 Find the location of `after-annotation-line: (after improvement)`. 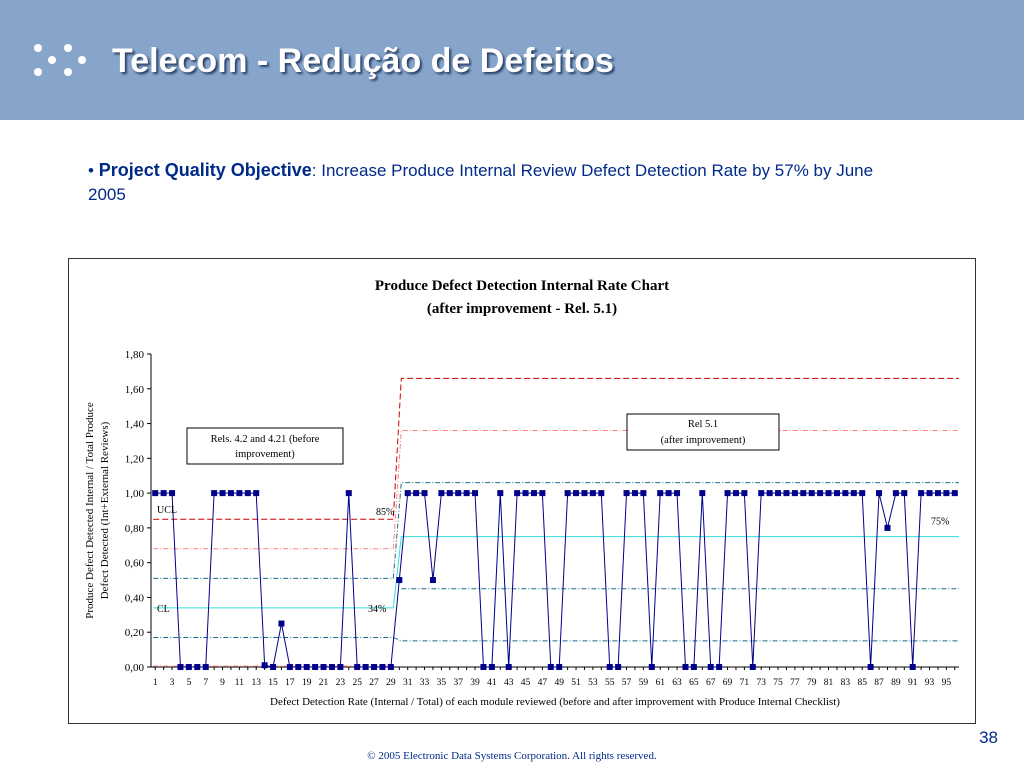

after-annotation-line: (after improvement) is located at coordinates (703, 440).